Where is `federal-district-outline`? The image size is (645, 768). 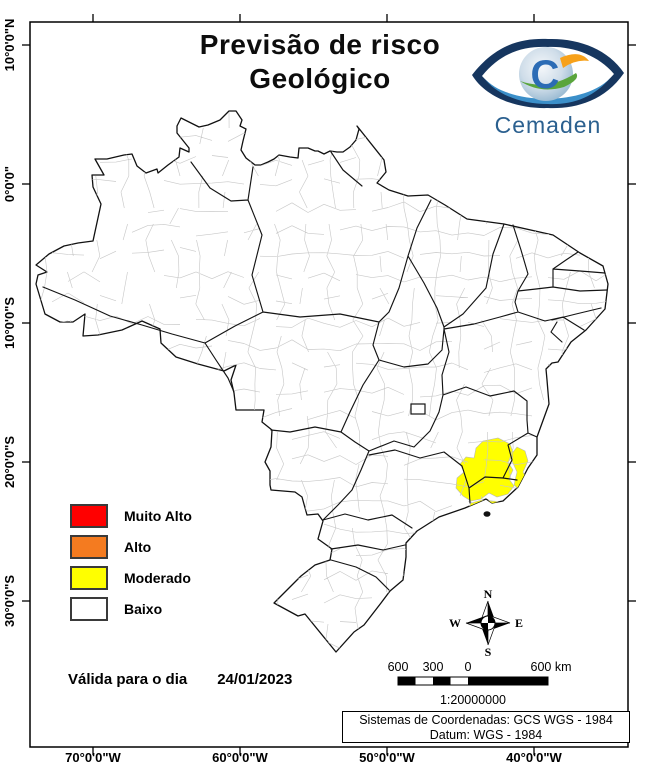 federal-district-outline is located at coordinates (418, 409).